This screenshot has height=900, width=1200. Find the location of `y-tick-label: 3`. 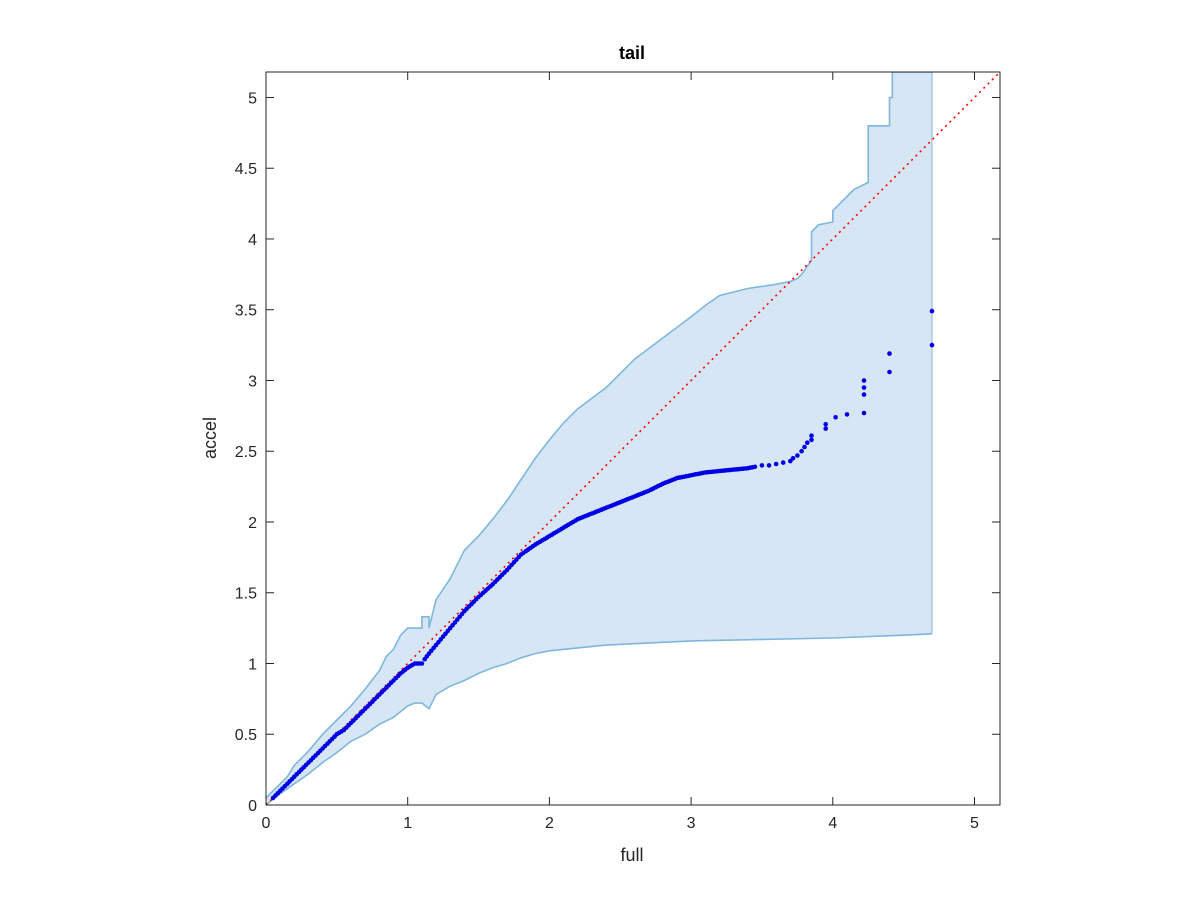

y-tick-label: 3 is located at coordinates (252, 381).